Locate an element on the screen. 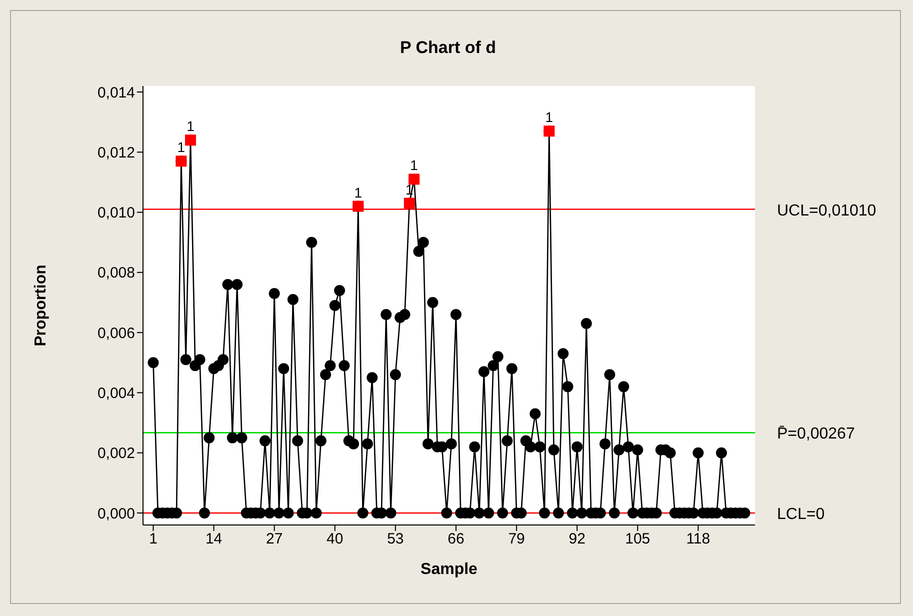 The width and height of the screenshot is (913, 616). ref-line-label: P̄=0,00267 is located at coordinates (816, 434).